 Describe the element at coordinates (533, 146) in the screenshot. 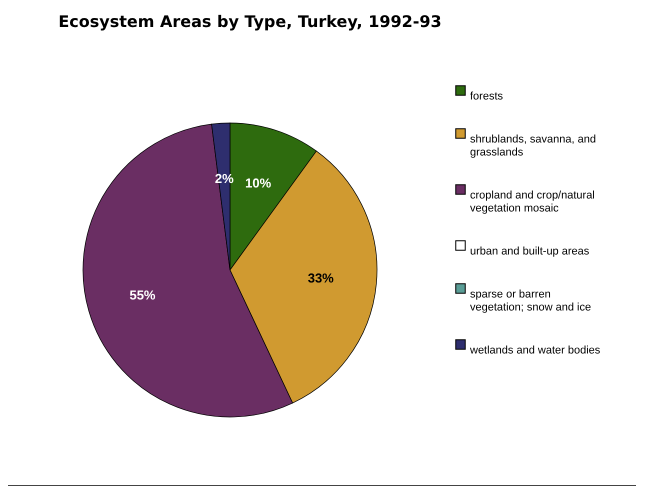

I see `legend-label: shrublands, savanna, and grasslands` at that location.